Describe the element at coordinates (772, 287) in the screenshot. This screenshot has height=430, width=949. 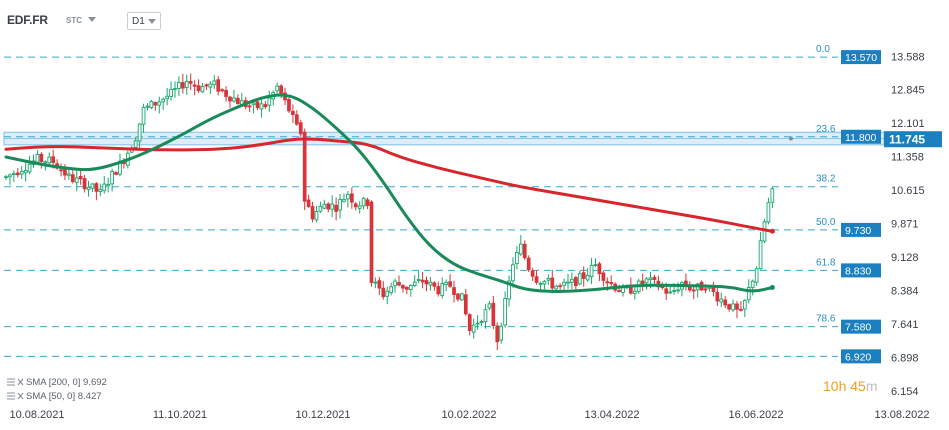
I see `sma50-endpoint` at that location.